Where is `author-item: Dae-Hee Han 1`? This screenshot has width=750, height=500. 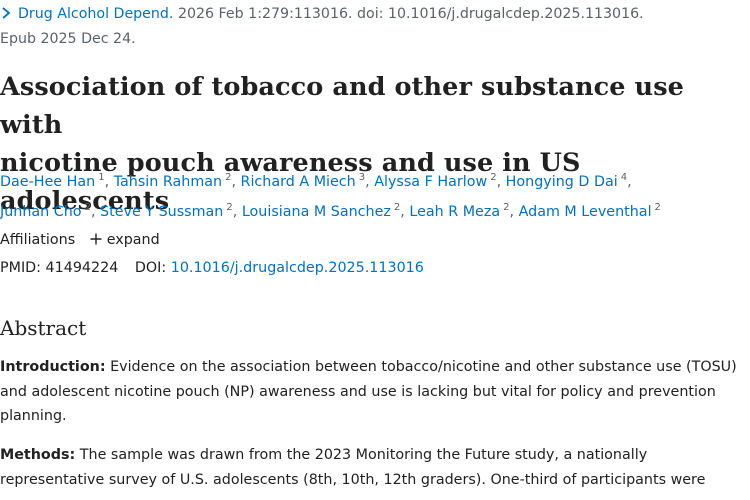 author-item: Dae-Hee Han 1 is located at coordinates (52, 181).